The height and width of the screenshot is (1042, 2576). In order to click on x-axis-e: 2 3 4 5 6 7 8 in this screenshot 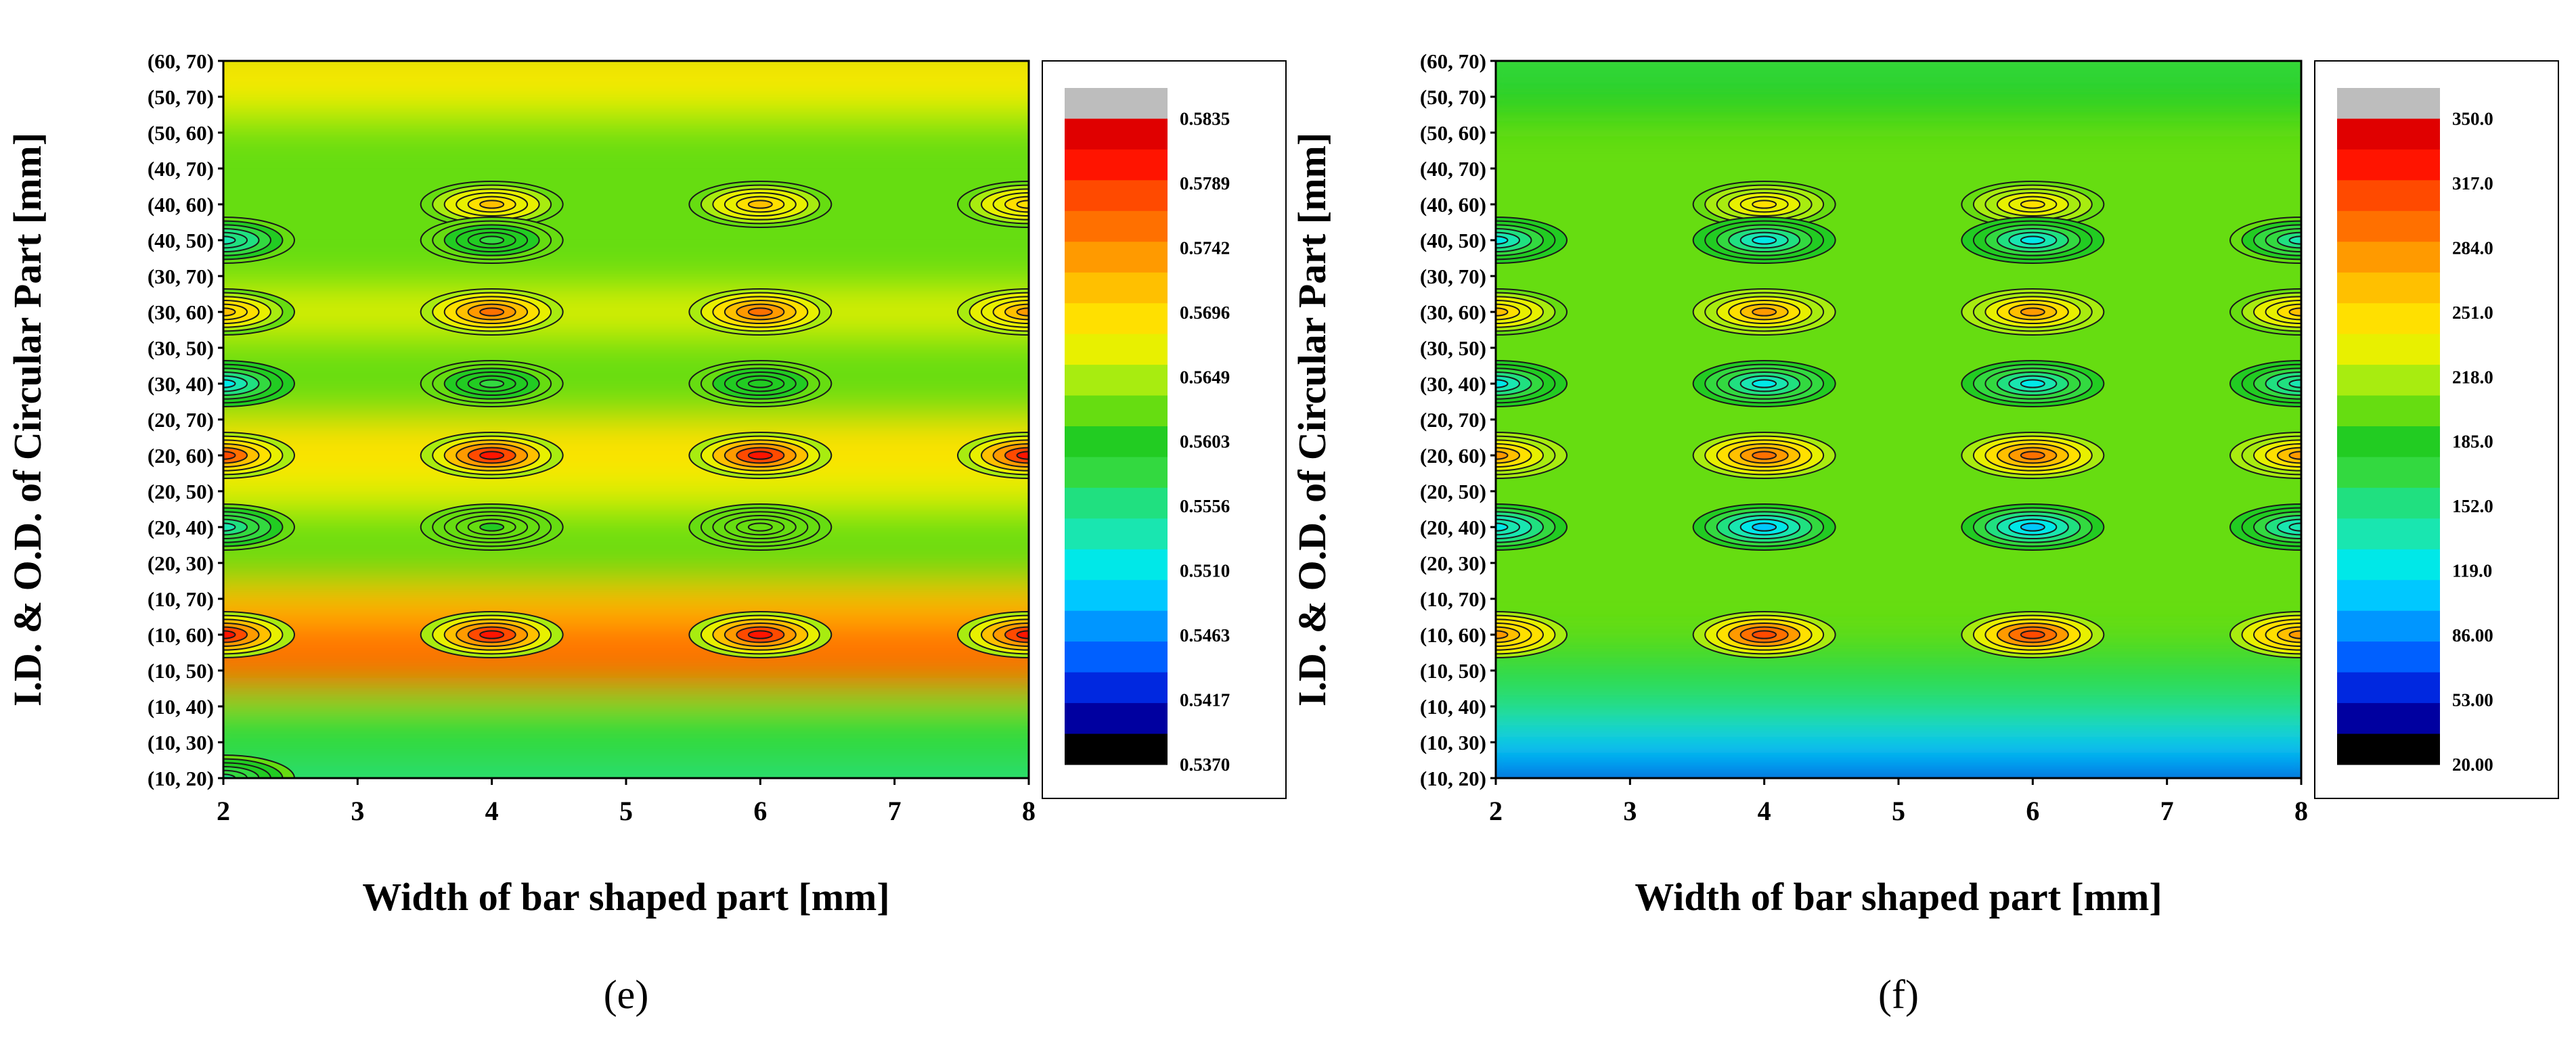, I will do `click(626, 802)`.